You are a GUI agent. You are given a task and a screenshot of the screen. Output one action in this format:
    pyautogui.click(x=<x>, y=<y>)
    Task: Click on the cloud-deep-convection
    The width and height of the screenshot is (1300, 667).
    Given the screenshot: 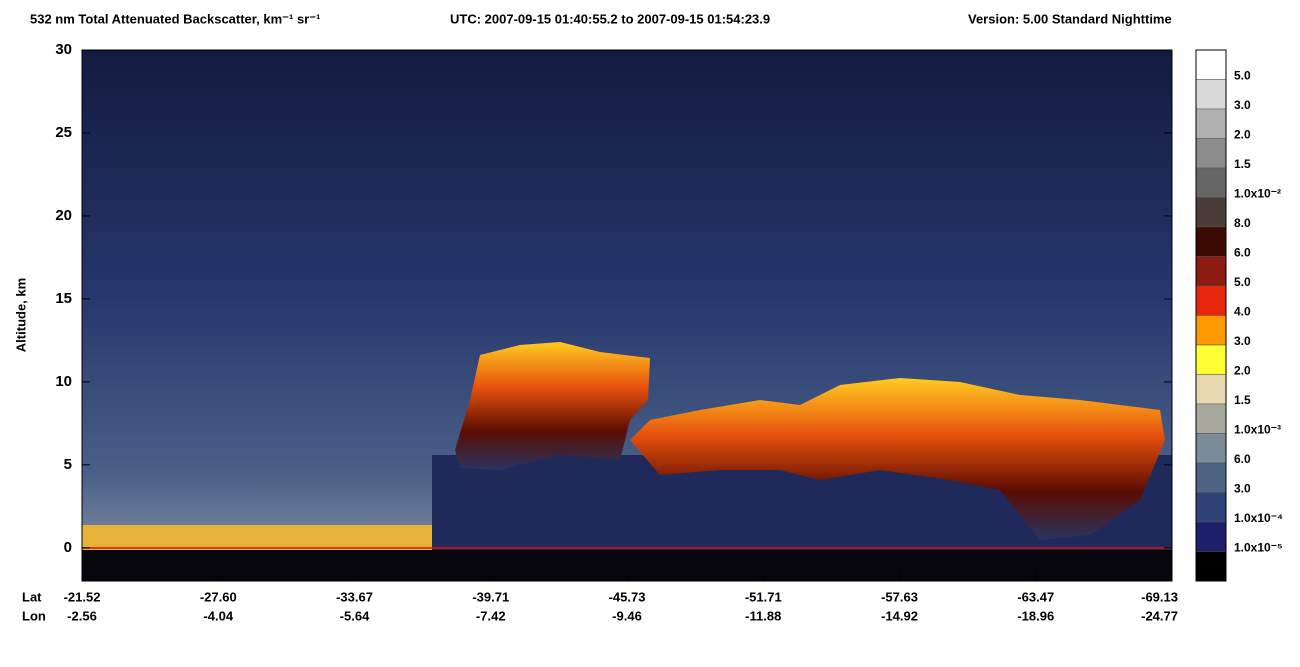 What is the action you would take?
    pyautogui.click(x=552, y=406)
    